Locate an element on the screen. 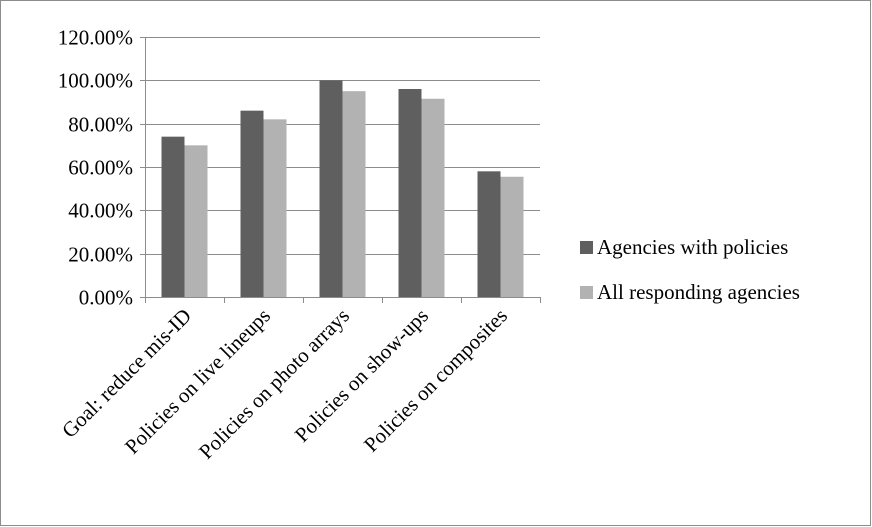 The image size is (872, 527). y-tick-label: 40.00% is located at coordinates (100, 211).